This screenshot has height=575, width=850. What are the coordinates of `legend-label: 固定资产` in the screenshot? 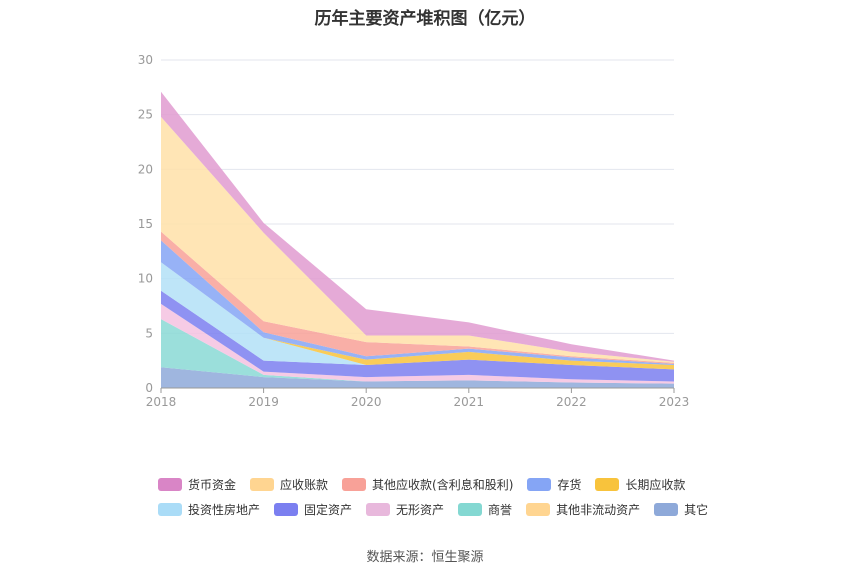 It's located at (328, 510).